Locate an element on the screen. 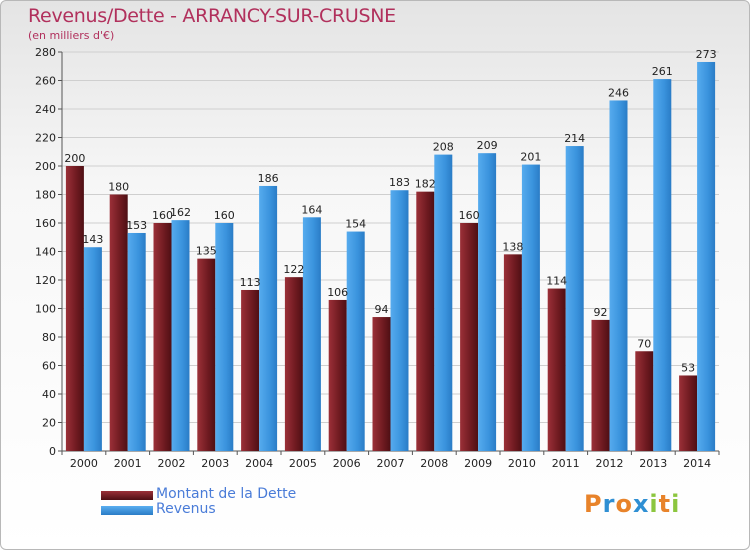  data-label: 153 is located at coordinates (136, 225).